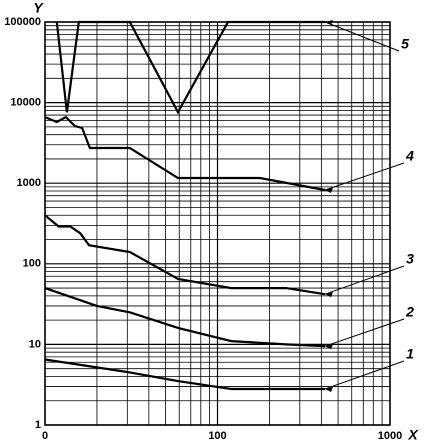 This screenshot has height=445, width=424. What do you see at coordinates (410, 354) in the screenshot?
I see `series-label: 1` at bounding box center [410, 354].